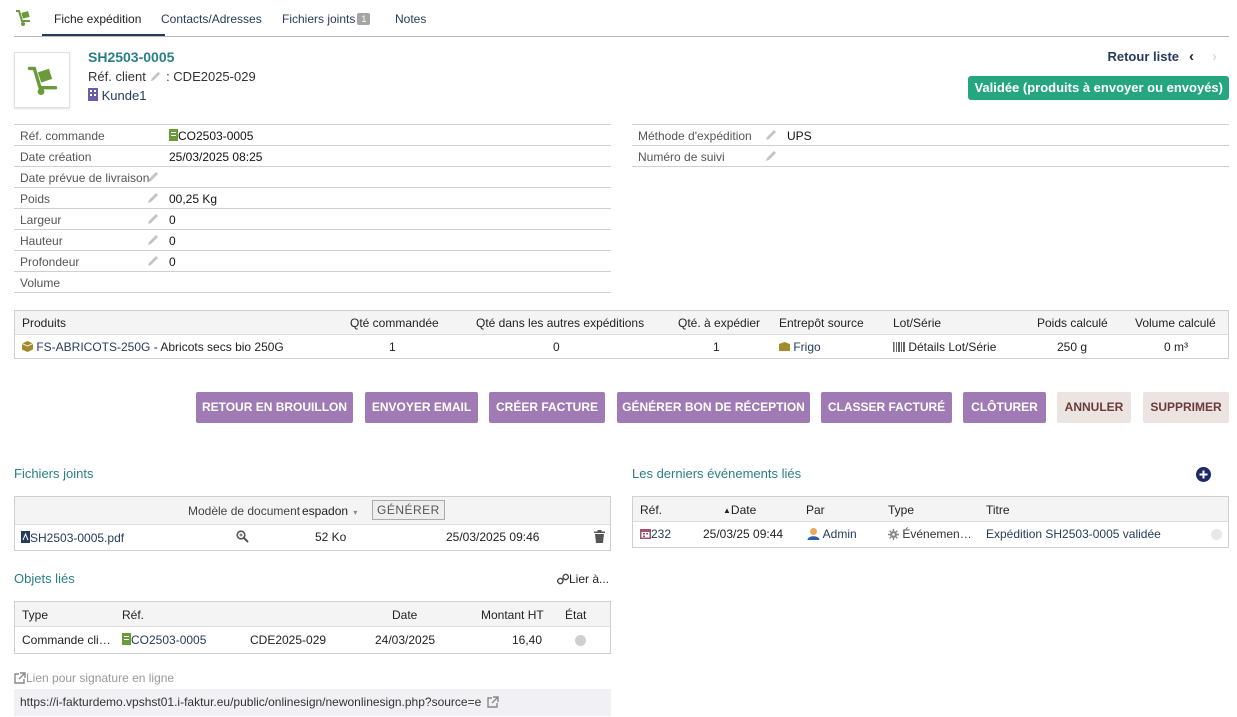 The width and height of the screenshot is (1237, 717). Describe the element at coordinates (713, 407) in the screenshot. I see `generate-reception-button: Générer bon de réception` at that location.